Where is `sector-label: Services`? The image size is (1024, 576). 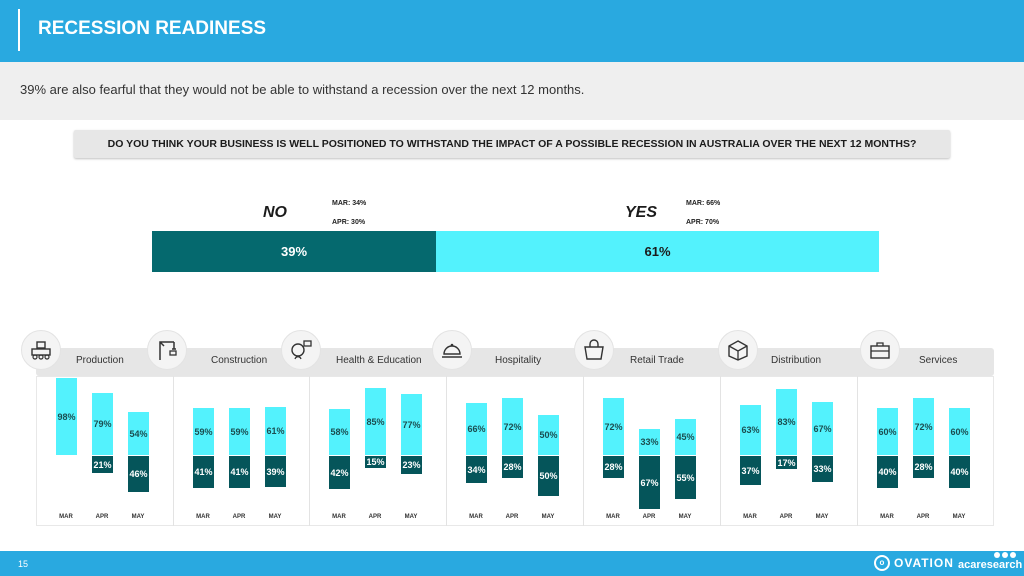
sector-label: Services is located at coordinates (938, 360).